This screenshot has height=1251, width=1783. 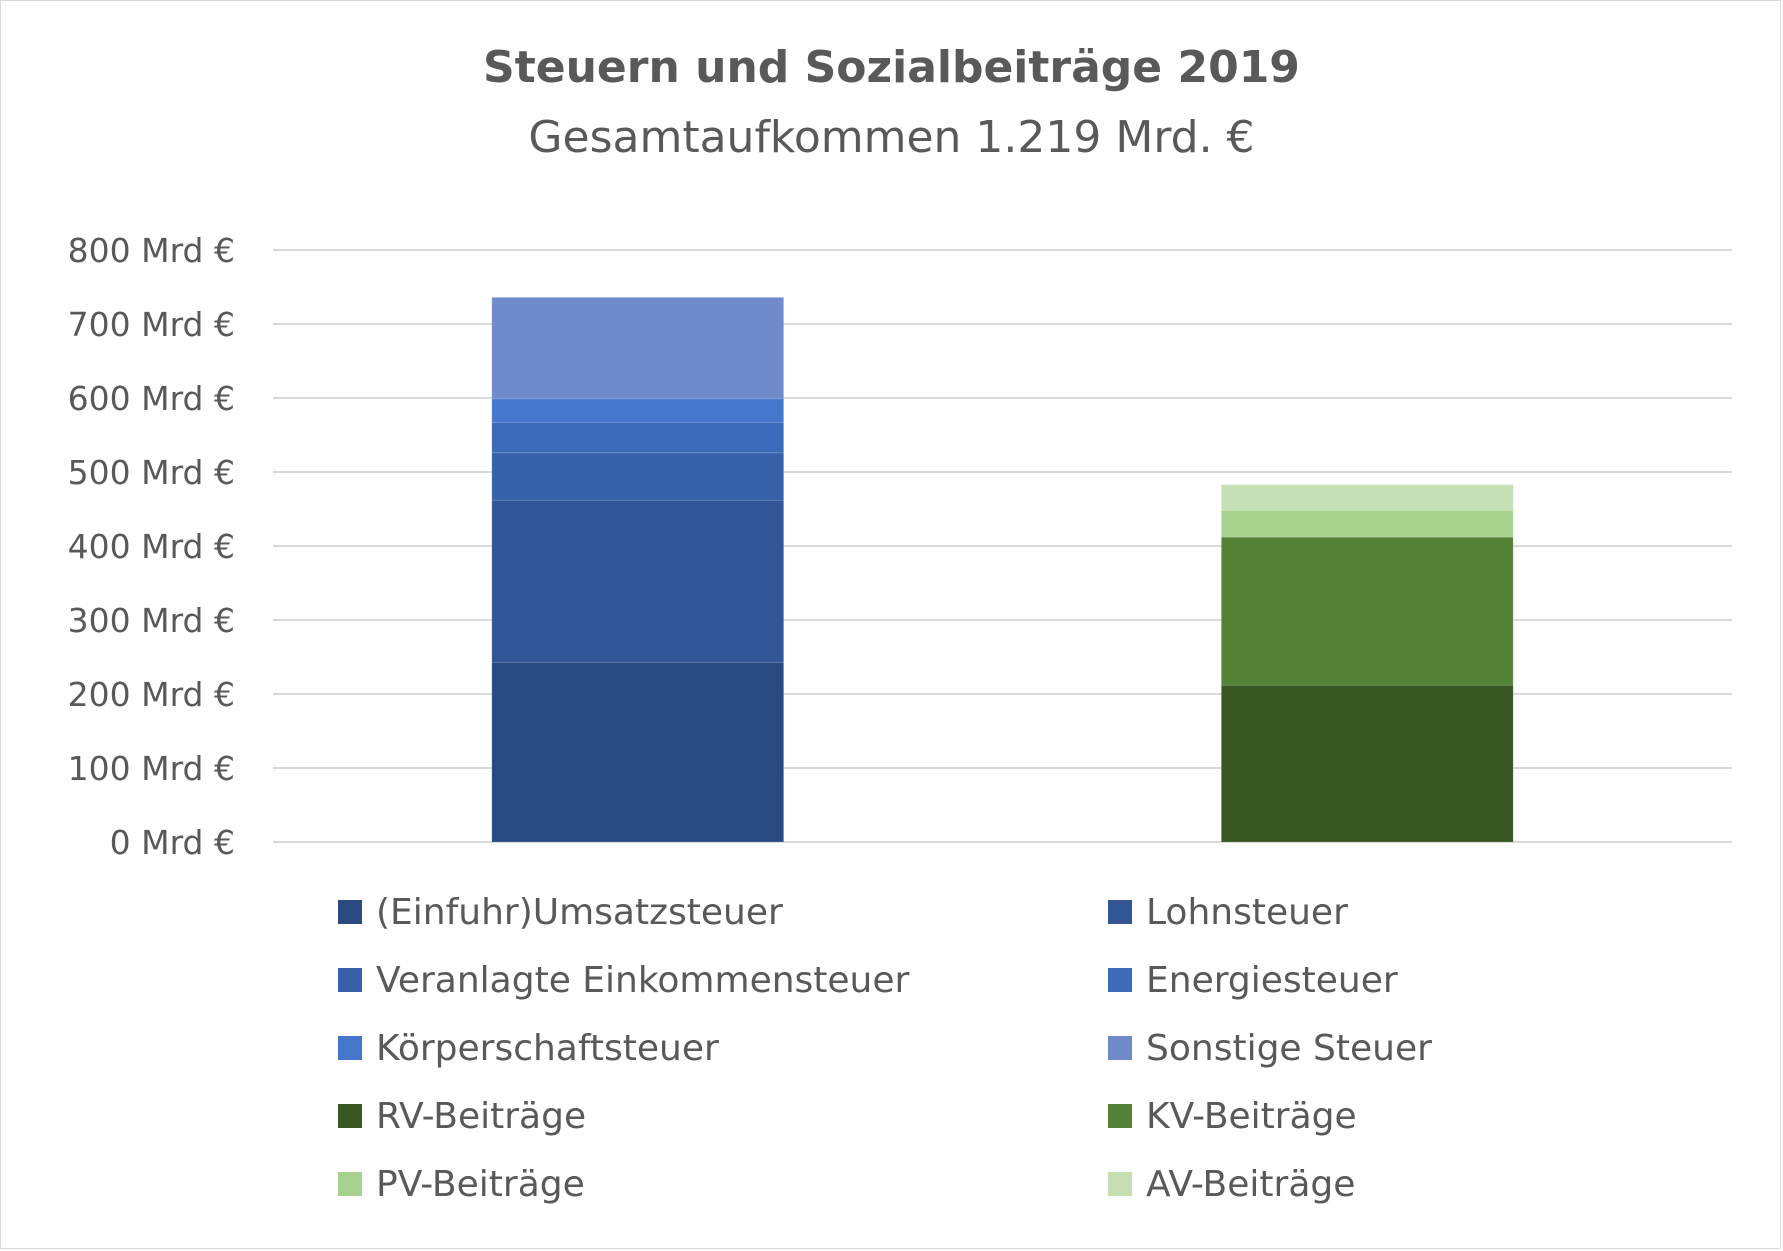 I want to click on legend-label: KV-Beiträge, so click(x=1251, y=1116).